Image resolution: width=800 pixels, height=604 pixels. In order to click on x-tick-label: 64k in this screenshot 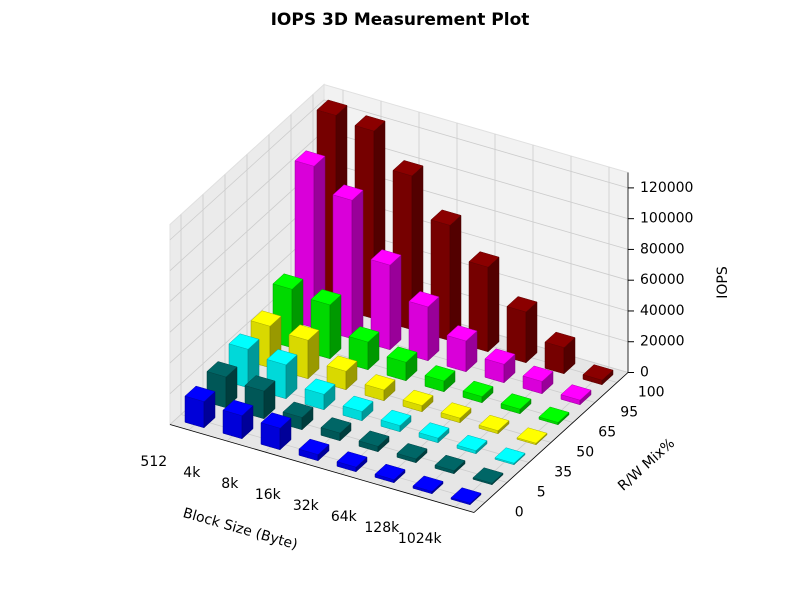, I will do `click(344, 517)`.